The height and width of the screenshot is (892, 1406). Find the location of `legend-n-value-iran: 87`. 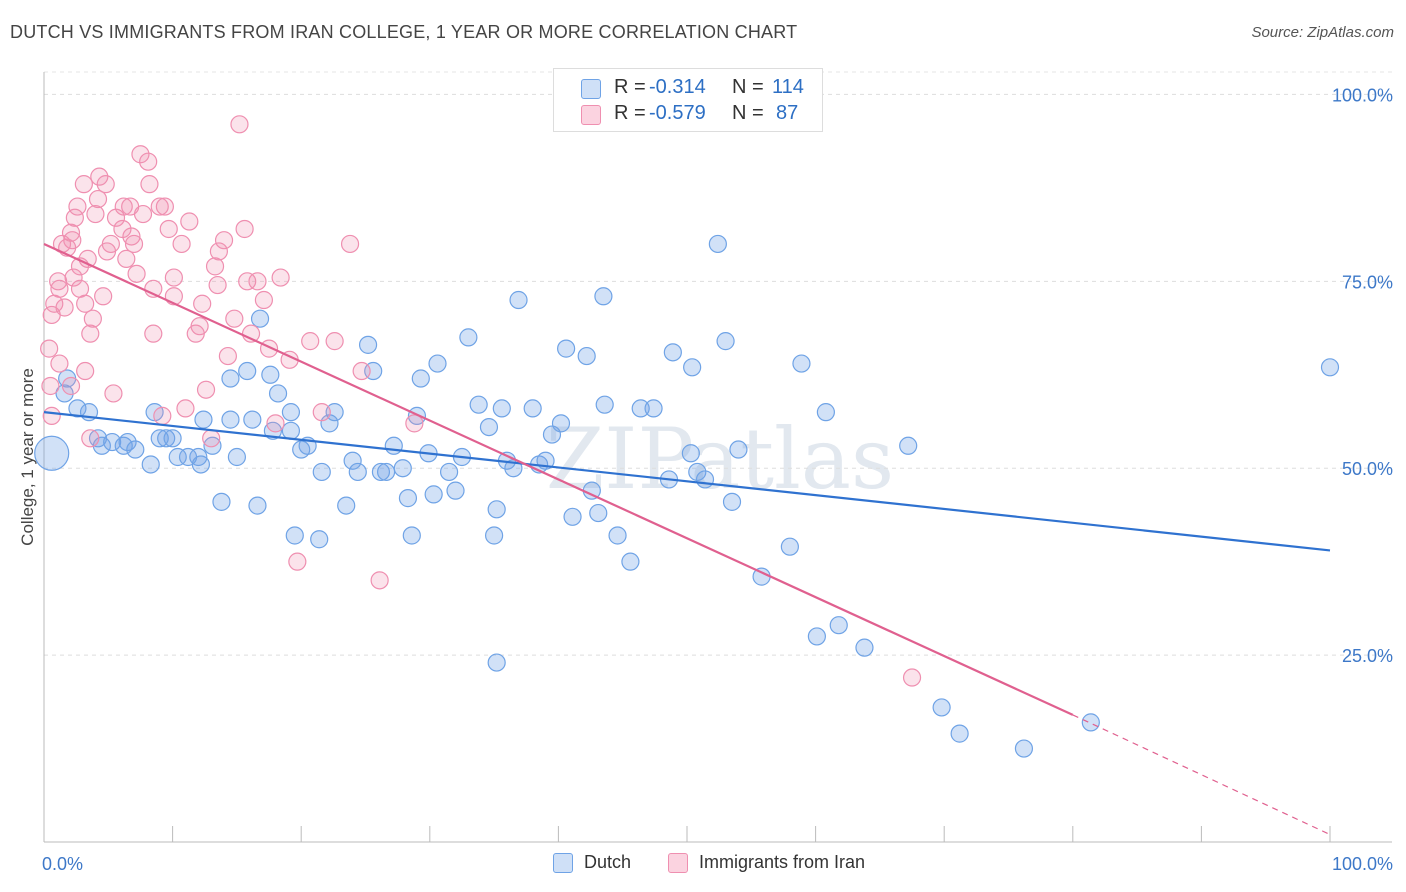

legend-n-value-iran: 87 is located at coordinates (787, 113).